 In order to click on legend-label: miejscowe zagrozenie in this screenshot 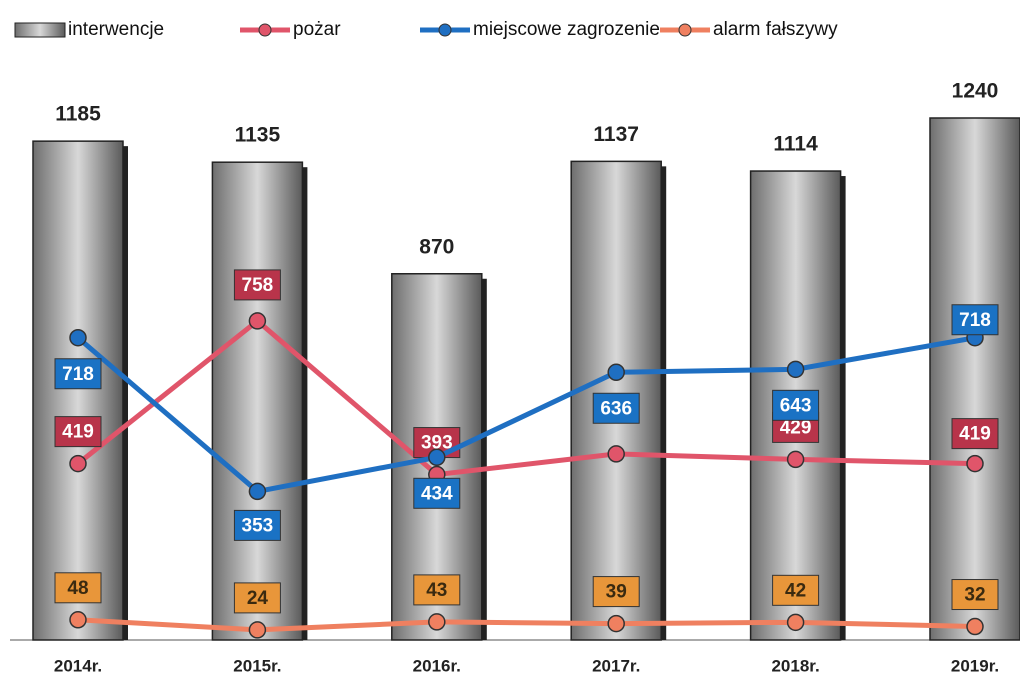, I will do `click(566, 29)`.